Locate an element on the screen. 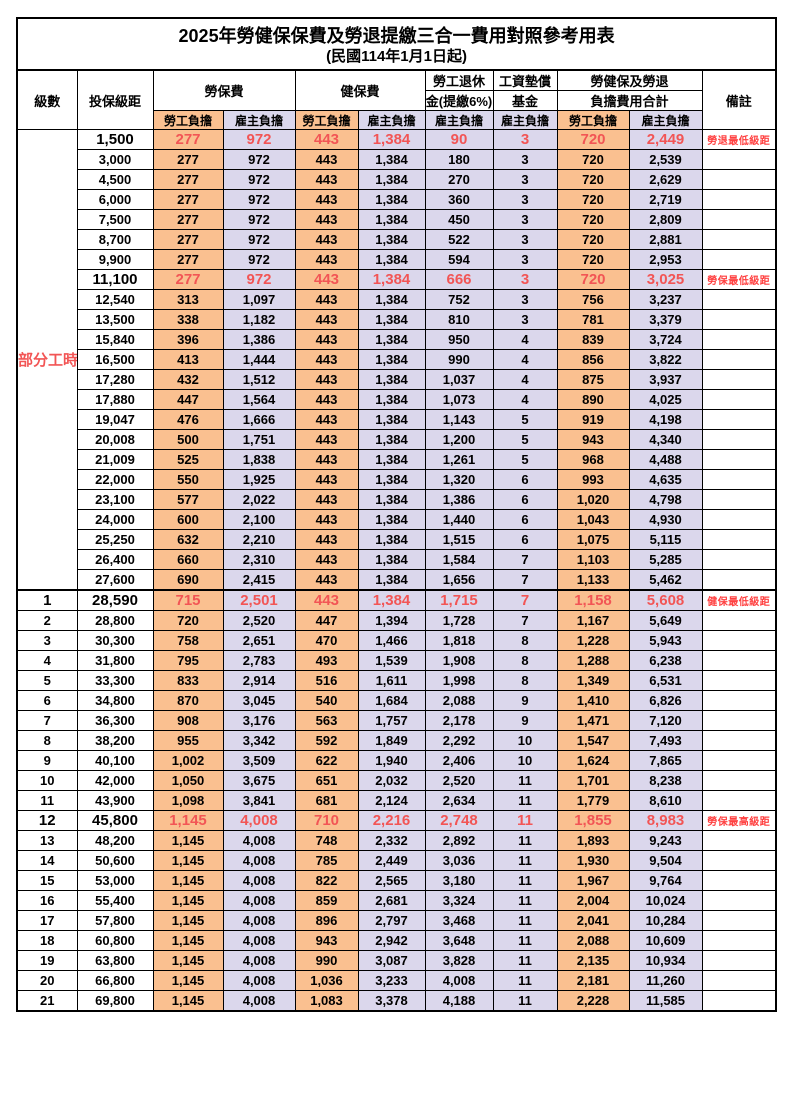  level-cell: 4 is located at coordinates (47, 660).